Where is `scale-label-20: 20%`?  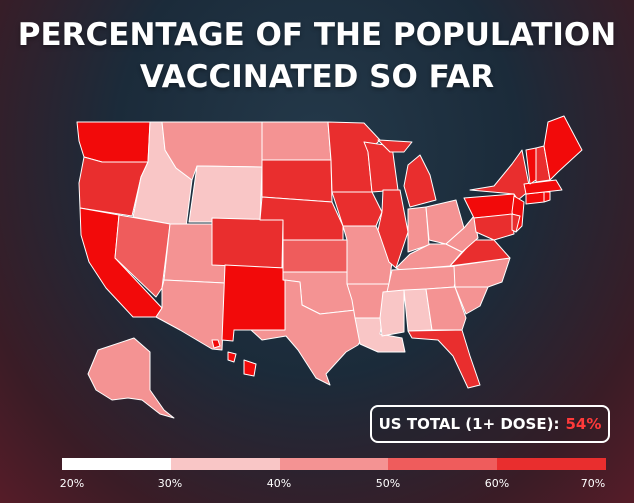 scale-label-20: 20% is located at coordinates (72, 483).